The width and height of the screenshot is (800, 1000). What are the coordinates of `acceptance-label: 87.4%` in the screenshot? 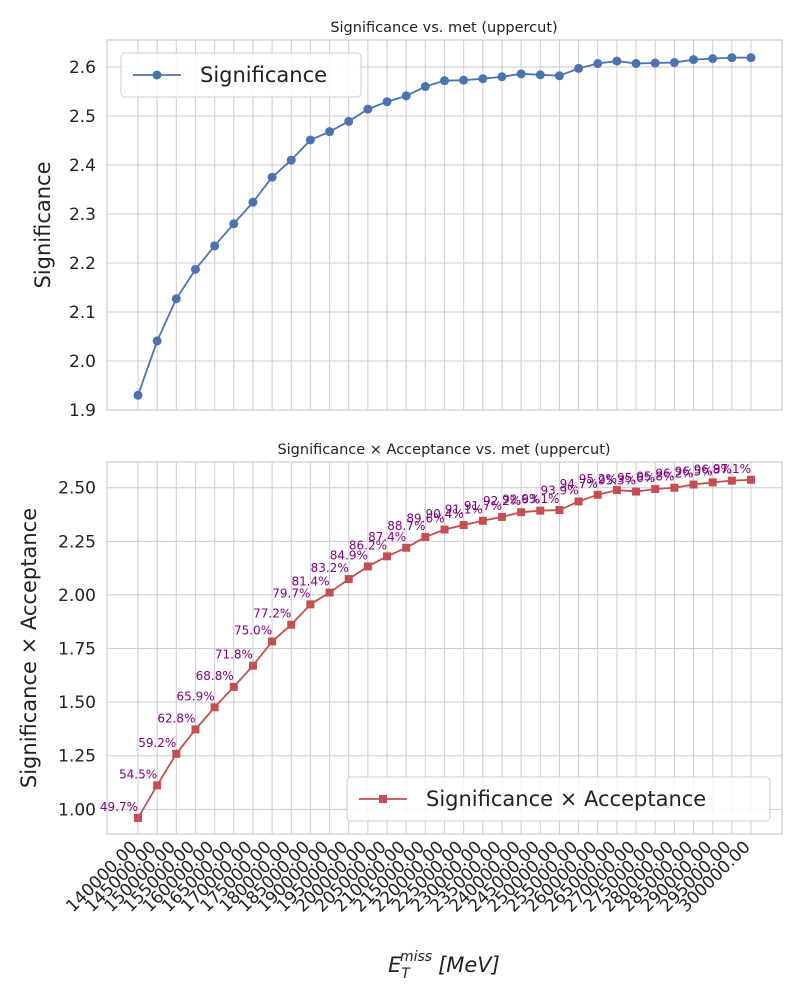 It's located at (387, 537).